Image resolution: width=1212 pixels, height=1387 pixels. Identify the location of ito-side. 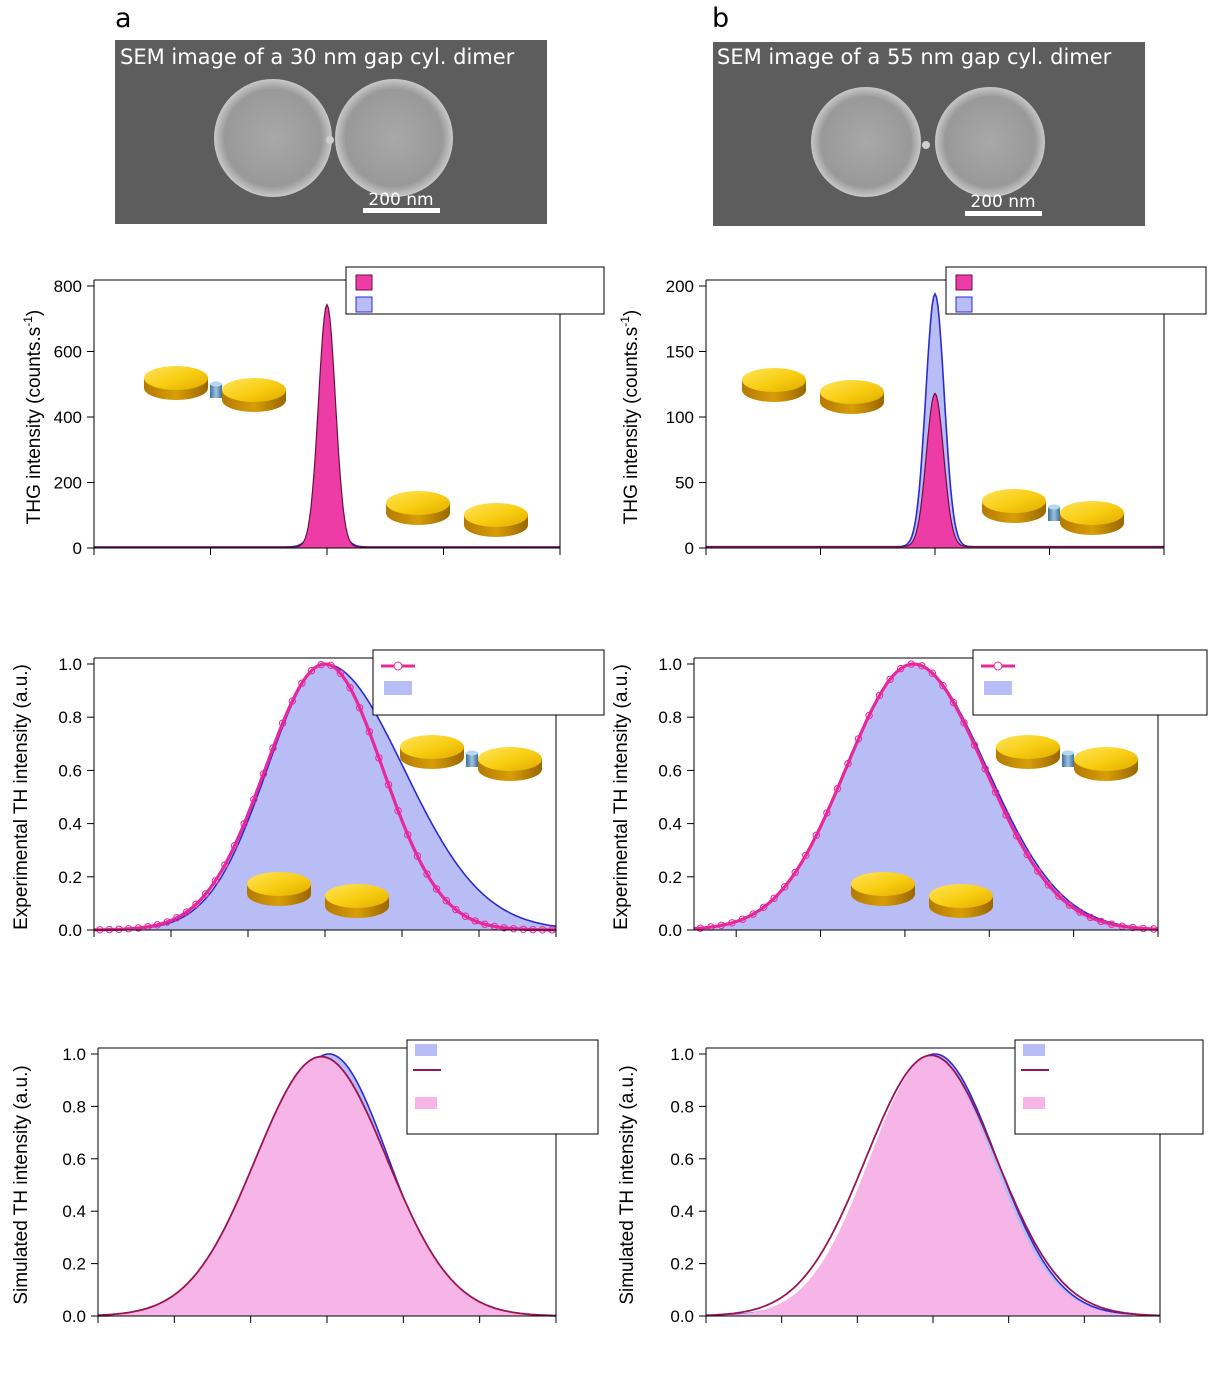
(216, 391).